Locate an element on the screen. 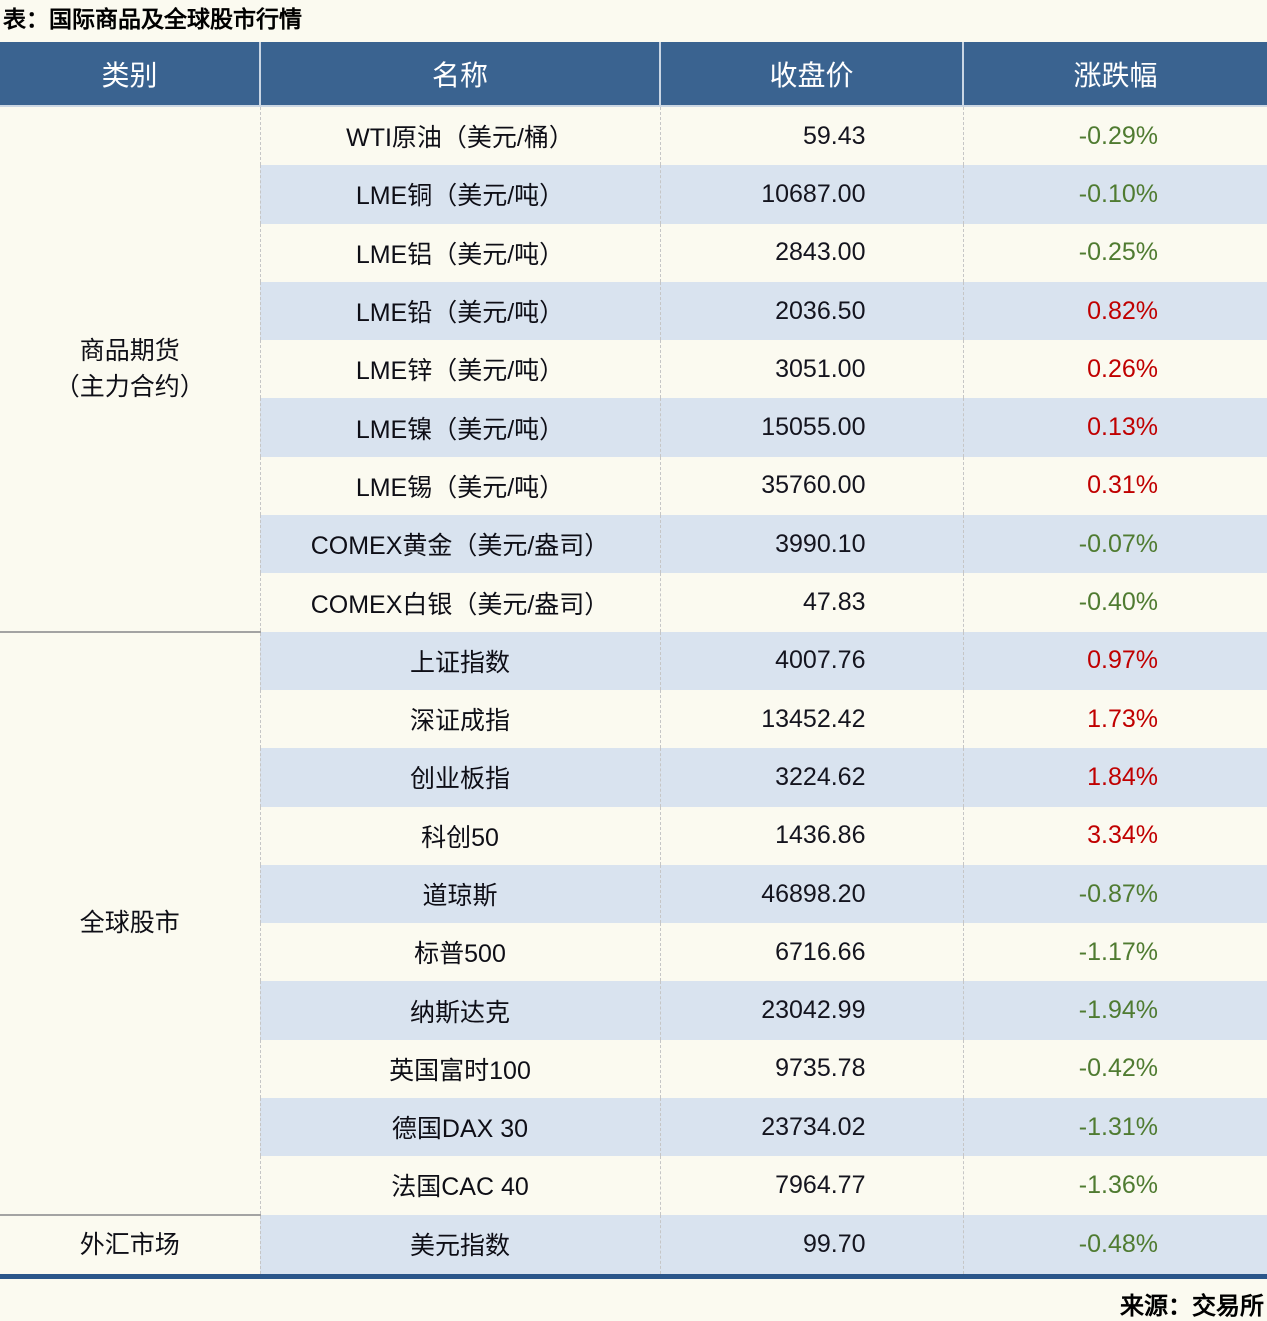 The height and width of the screenshot is (1321, 1267). table-row: 科创50 1436.86 3.34% is located at coordinates (633, 835).